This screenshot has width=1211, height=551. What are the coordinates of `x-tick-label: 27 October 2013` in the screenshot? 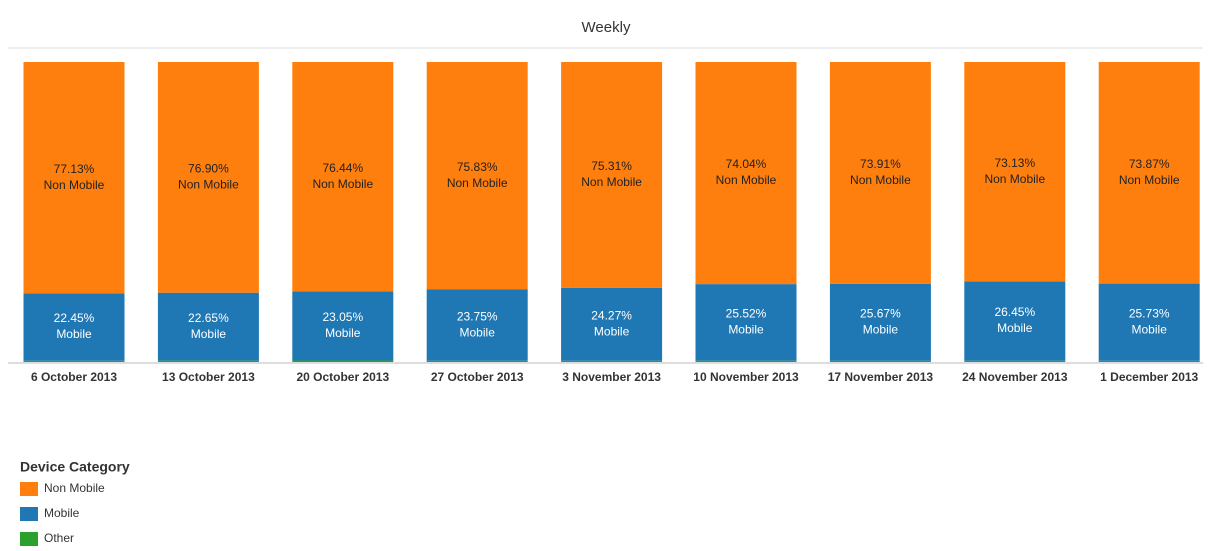 It's located at (477, 377).